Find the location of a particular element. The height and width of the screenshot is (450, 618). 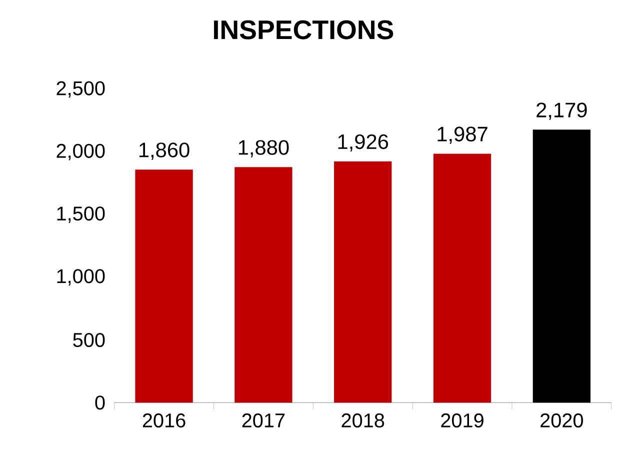

y-tick-label: 2,500 is located at coordinates (80, 89).